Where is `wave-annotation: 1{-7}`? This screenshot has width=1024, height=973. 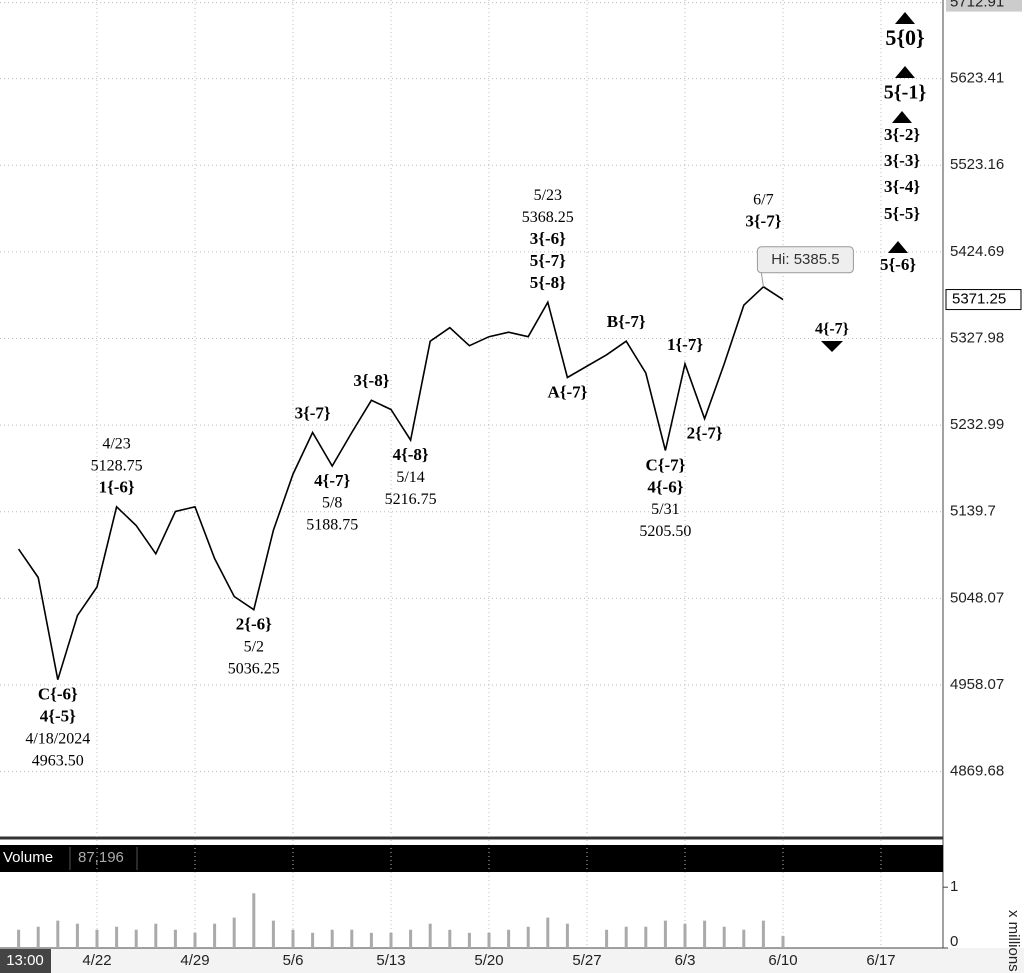
wave-annotation: 1{-7} is located at coordinates (685, 344).